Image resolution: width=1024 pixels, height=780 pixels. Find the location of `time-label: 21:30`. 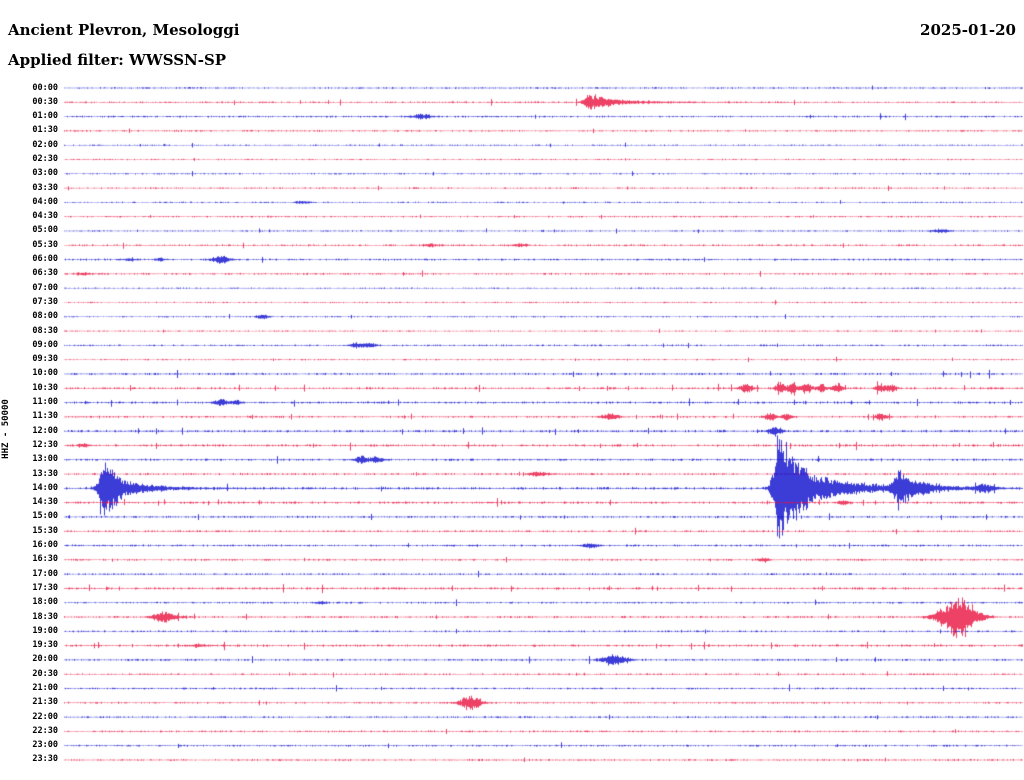

time-label: 21:30 is located at coordinates (45, 702).